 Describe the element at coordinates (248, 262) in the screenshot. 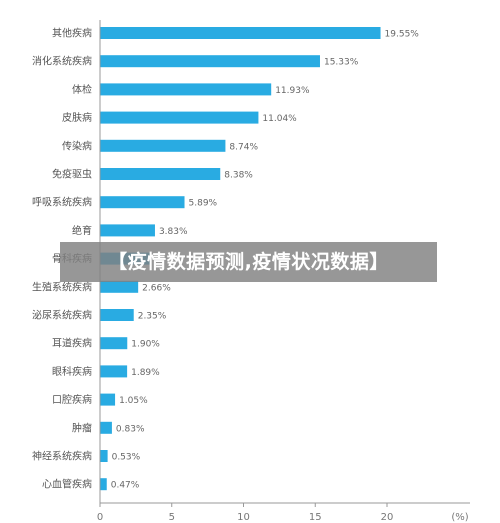

I see `overlay-title-banner: 【疫情数据预测,疫情状况数据】` at that location.